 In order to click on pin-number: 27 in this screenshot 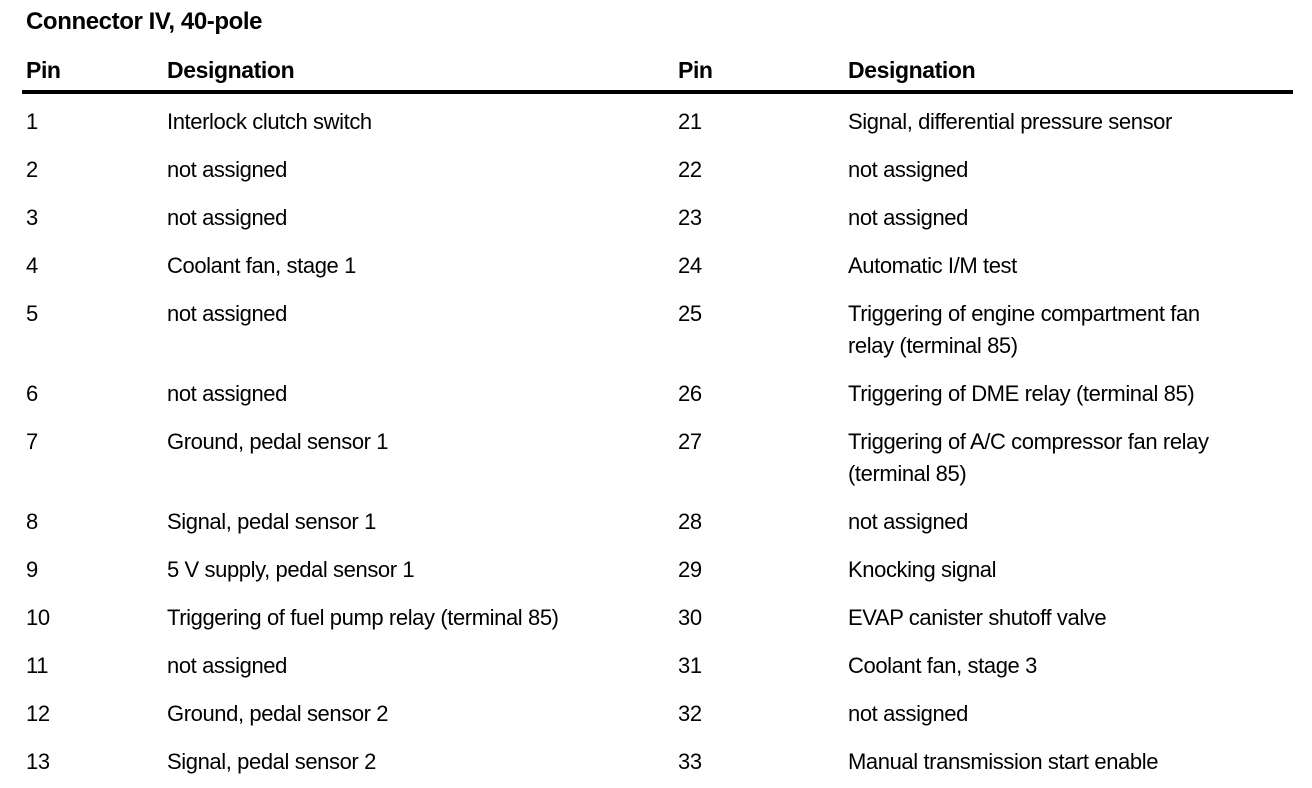, I will do `click(690, 441)`.